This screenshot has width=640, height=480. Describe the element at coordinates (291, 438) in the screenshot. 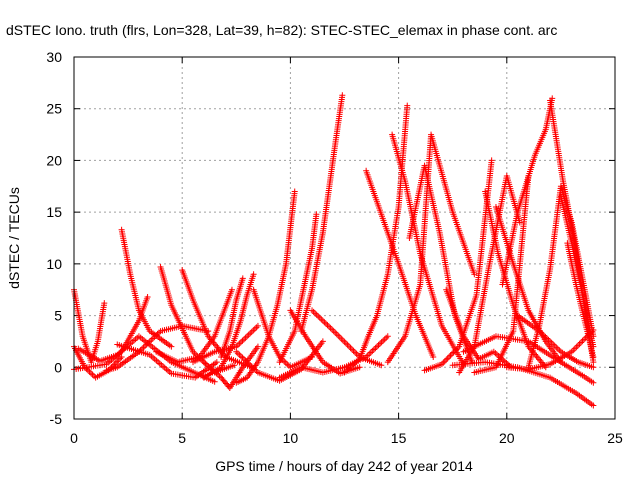

I see `x-tick-label: 10` at that location.